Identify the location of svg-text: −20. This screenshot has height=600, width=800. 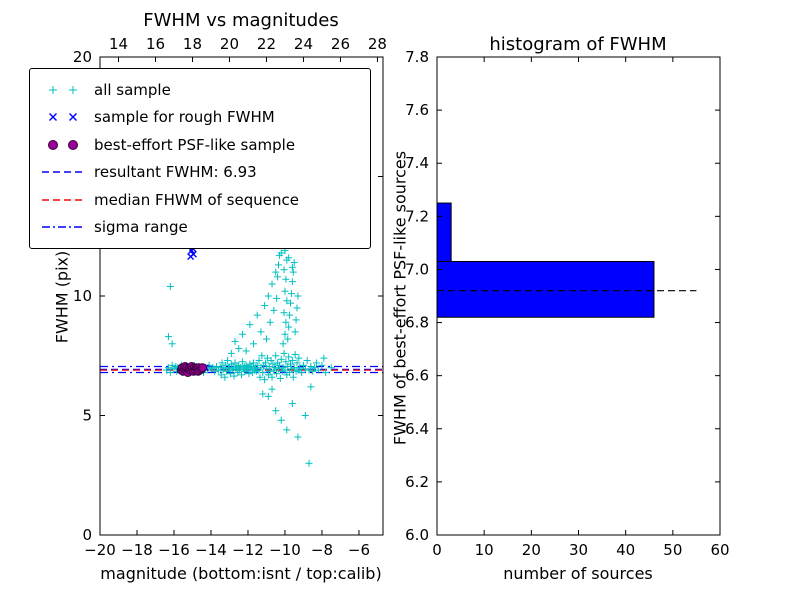
(100, 550).